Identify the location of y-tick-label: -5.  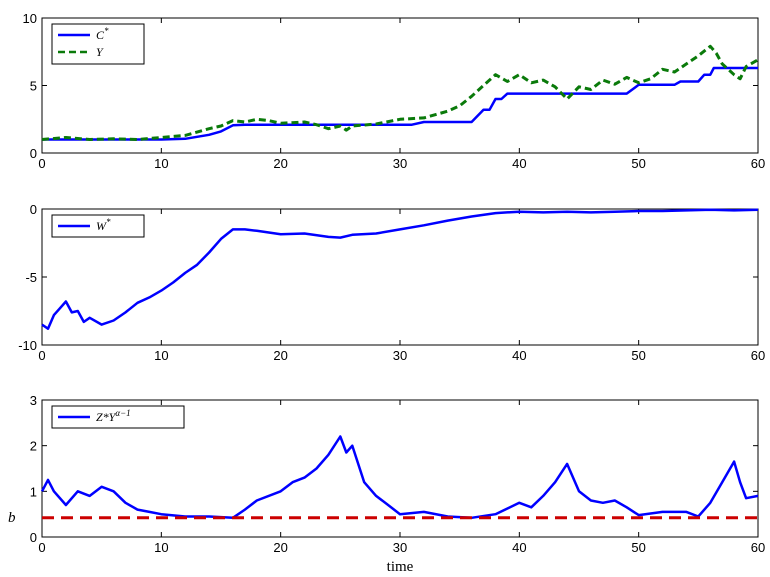
(31, 277).